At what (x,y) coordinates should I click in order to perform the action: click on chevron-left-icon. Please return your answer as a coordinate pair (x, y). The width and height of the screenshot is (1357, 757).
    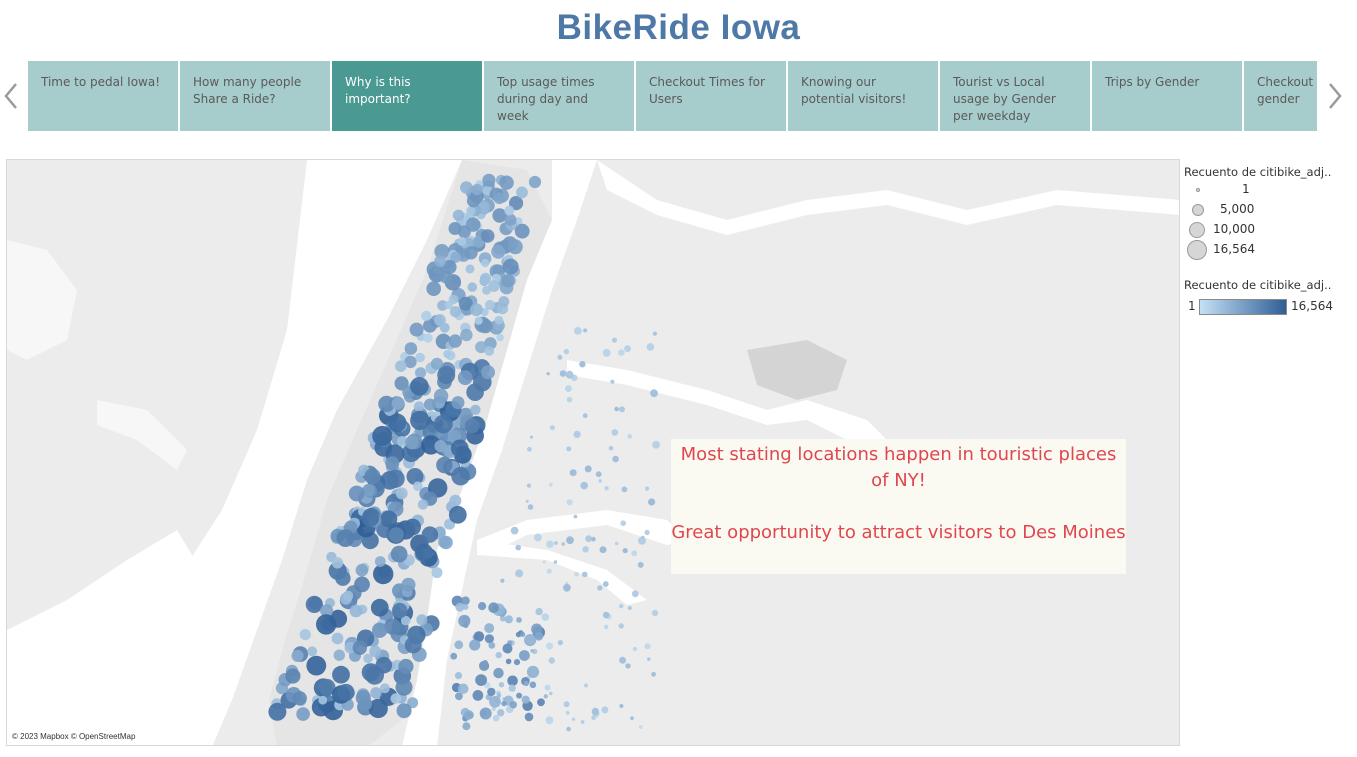
    Looking at the image, I should click on (11, 96).